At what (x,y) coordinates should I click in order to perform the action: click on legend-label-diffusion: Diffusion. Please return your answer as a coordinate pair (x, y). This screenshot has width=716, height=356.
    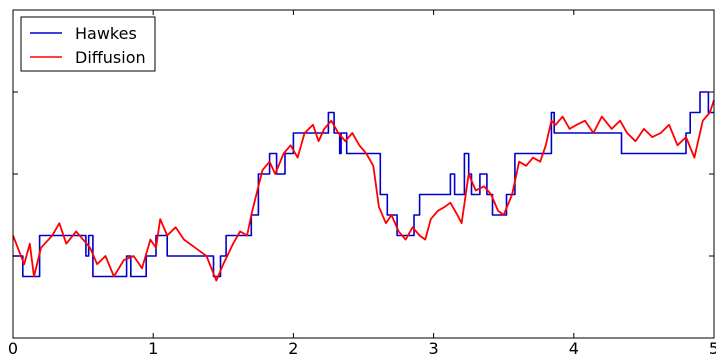
    Looking at the image, I should click on (110, 57).